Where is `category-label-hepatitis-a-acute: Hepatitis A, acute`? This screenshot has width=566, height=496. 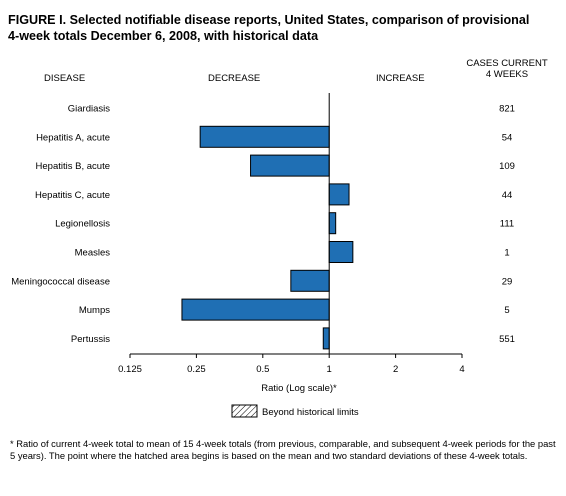 category-label-hepatitis-a-acute: Hepatitis A, acute is located at coordinates (73, 137).